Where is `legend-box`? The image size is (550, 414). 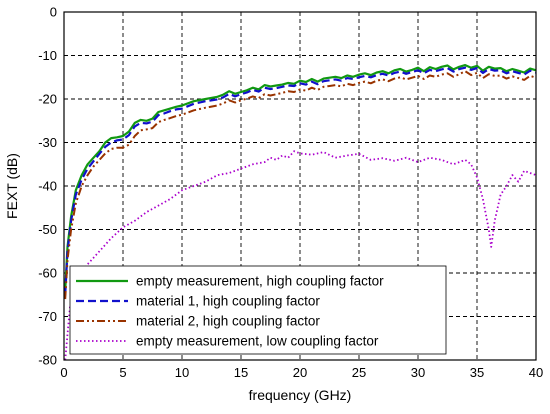 legend-box is located at coordinates (258, 310).